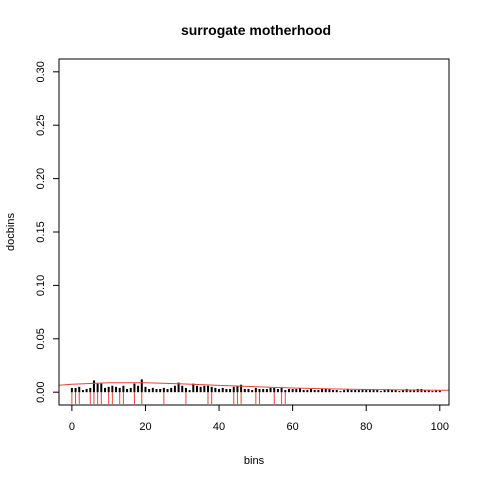  What do you see at coordinates (41, 338) in the screenshot?
I see `y-tick-label: 0.05` at bounding box center [41, 338].